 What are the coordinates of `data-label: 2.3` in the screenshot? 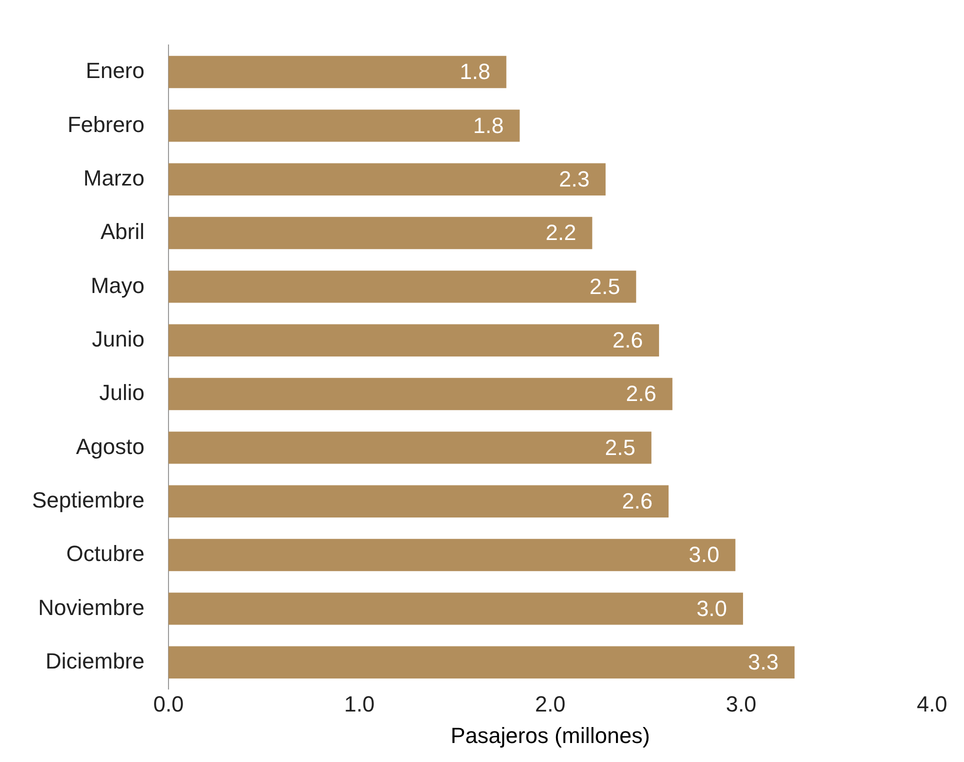 It's located at (574, 179).